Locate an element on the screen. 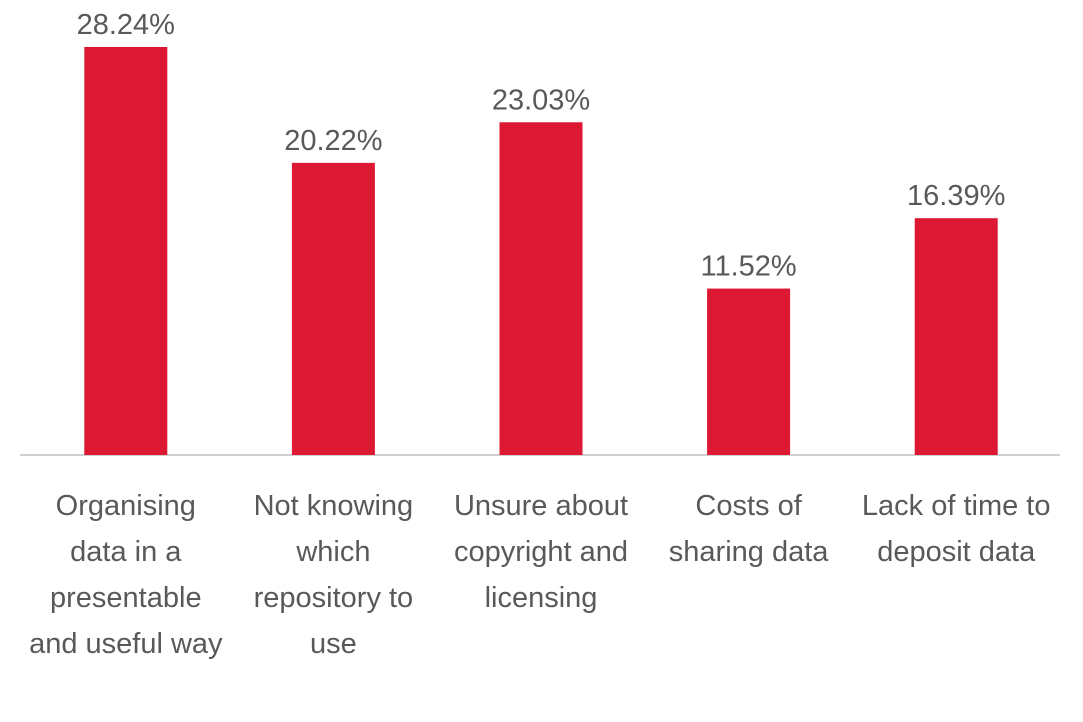 Image resolution: width=1083 pixels, height=722 pixels. value-label: 28.24% is located at coordinates (126, 25).